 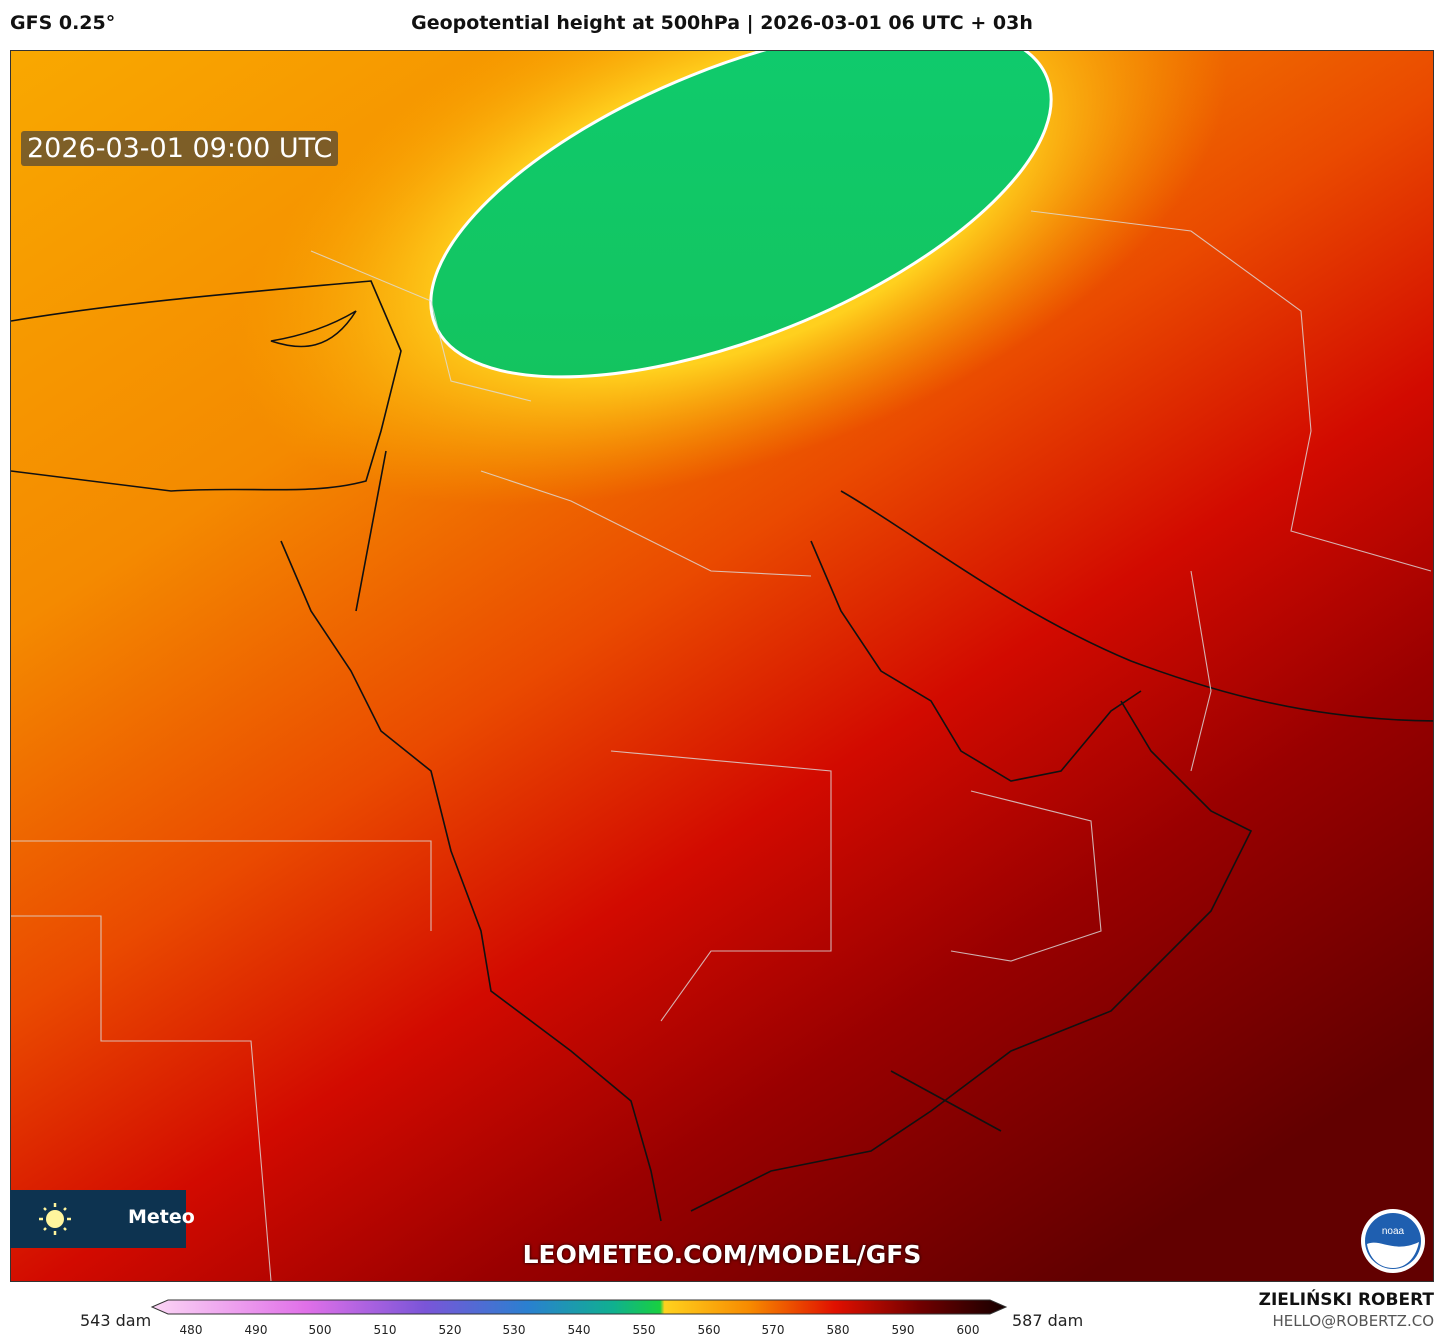 I want to click on legend-tick: 580, so click(x=838, y=1330).